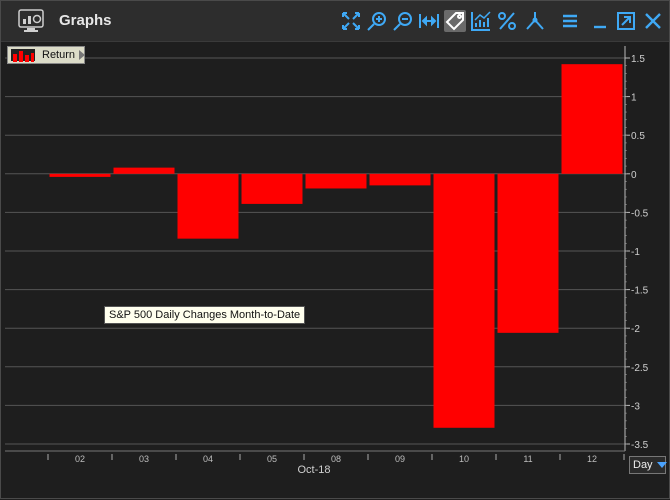 The image size is (670, 500). I want to click on y-tick-label: -2.5, so click(640, 368).